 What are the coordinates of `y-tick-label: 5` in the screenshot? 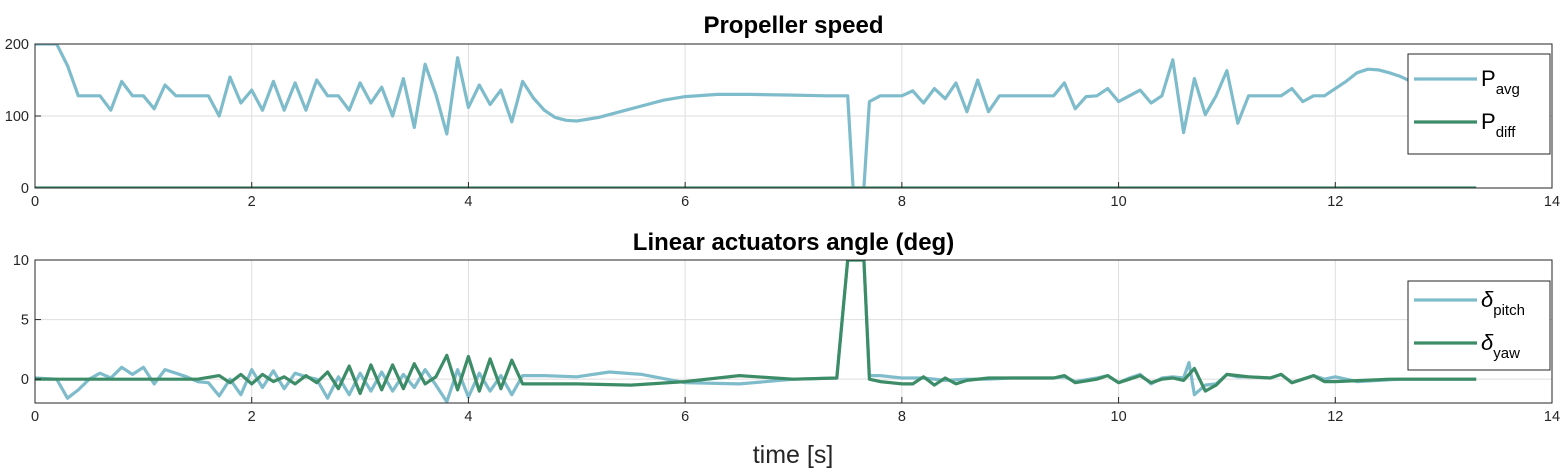 It's located at (25, 321).